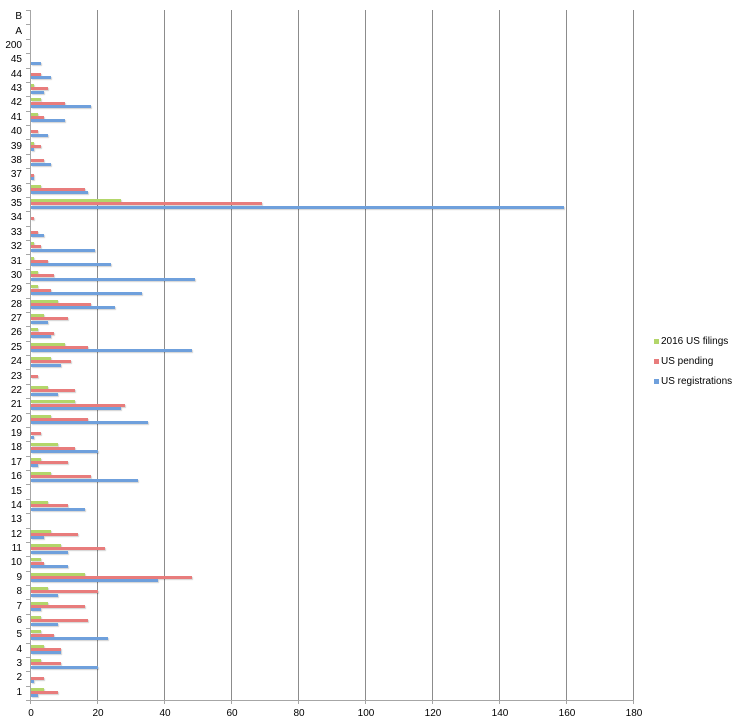 This screenshot has width=742, height=723. Describe the element at coordinates (16, 462) in the screenshot. I see `y-axis-category-label: 17` at that location.